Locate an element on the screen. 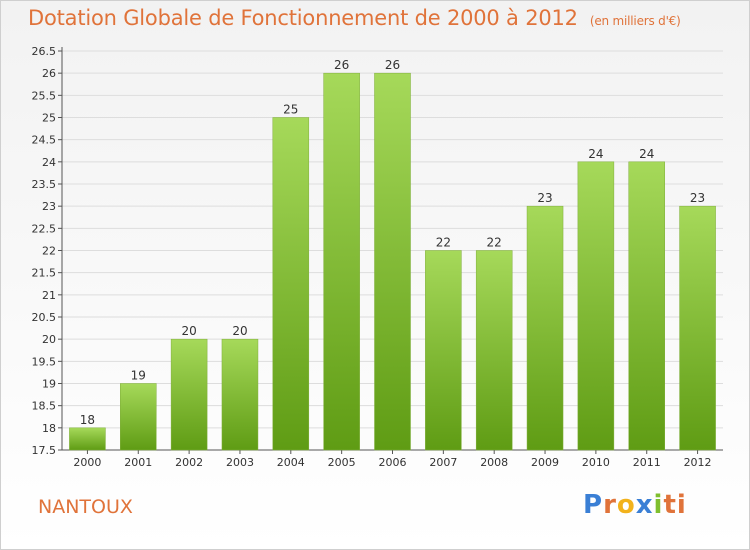 This screenshot has width=750, height=550. bar-value-label: 18 is located at coordinates (87, 420).